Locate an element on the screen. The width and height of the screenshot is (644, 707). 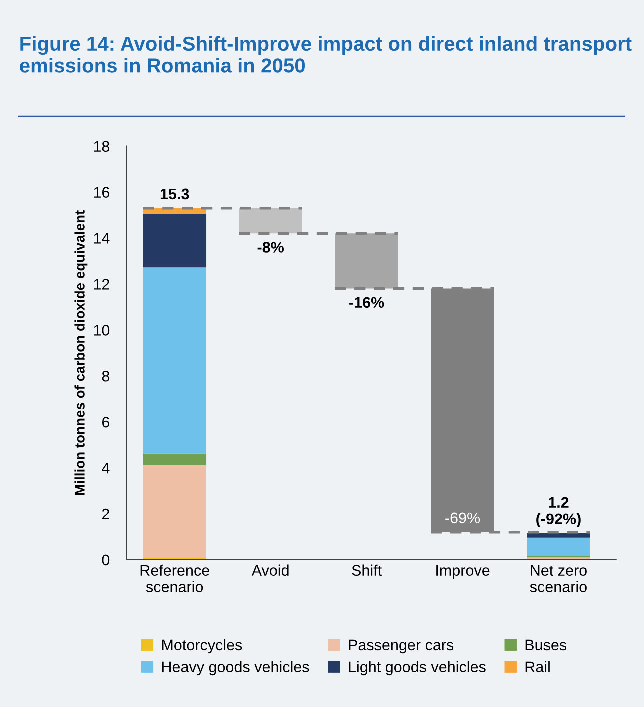
y-tick-label: 6 is located at coordinates (106, 422).